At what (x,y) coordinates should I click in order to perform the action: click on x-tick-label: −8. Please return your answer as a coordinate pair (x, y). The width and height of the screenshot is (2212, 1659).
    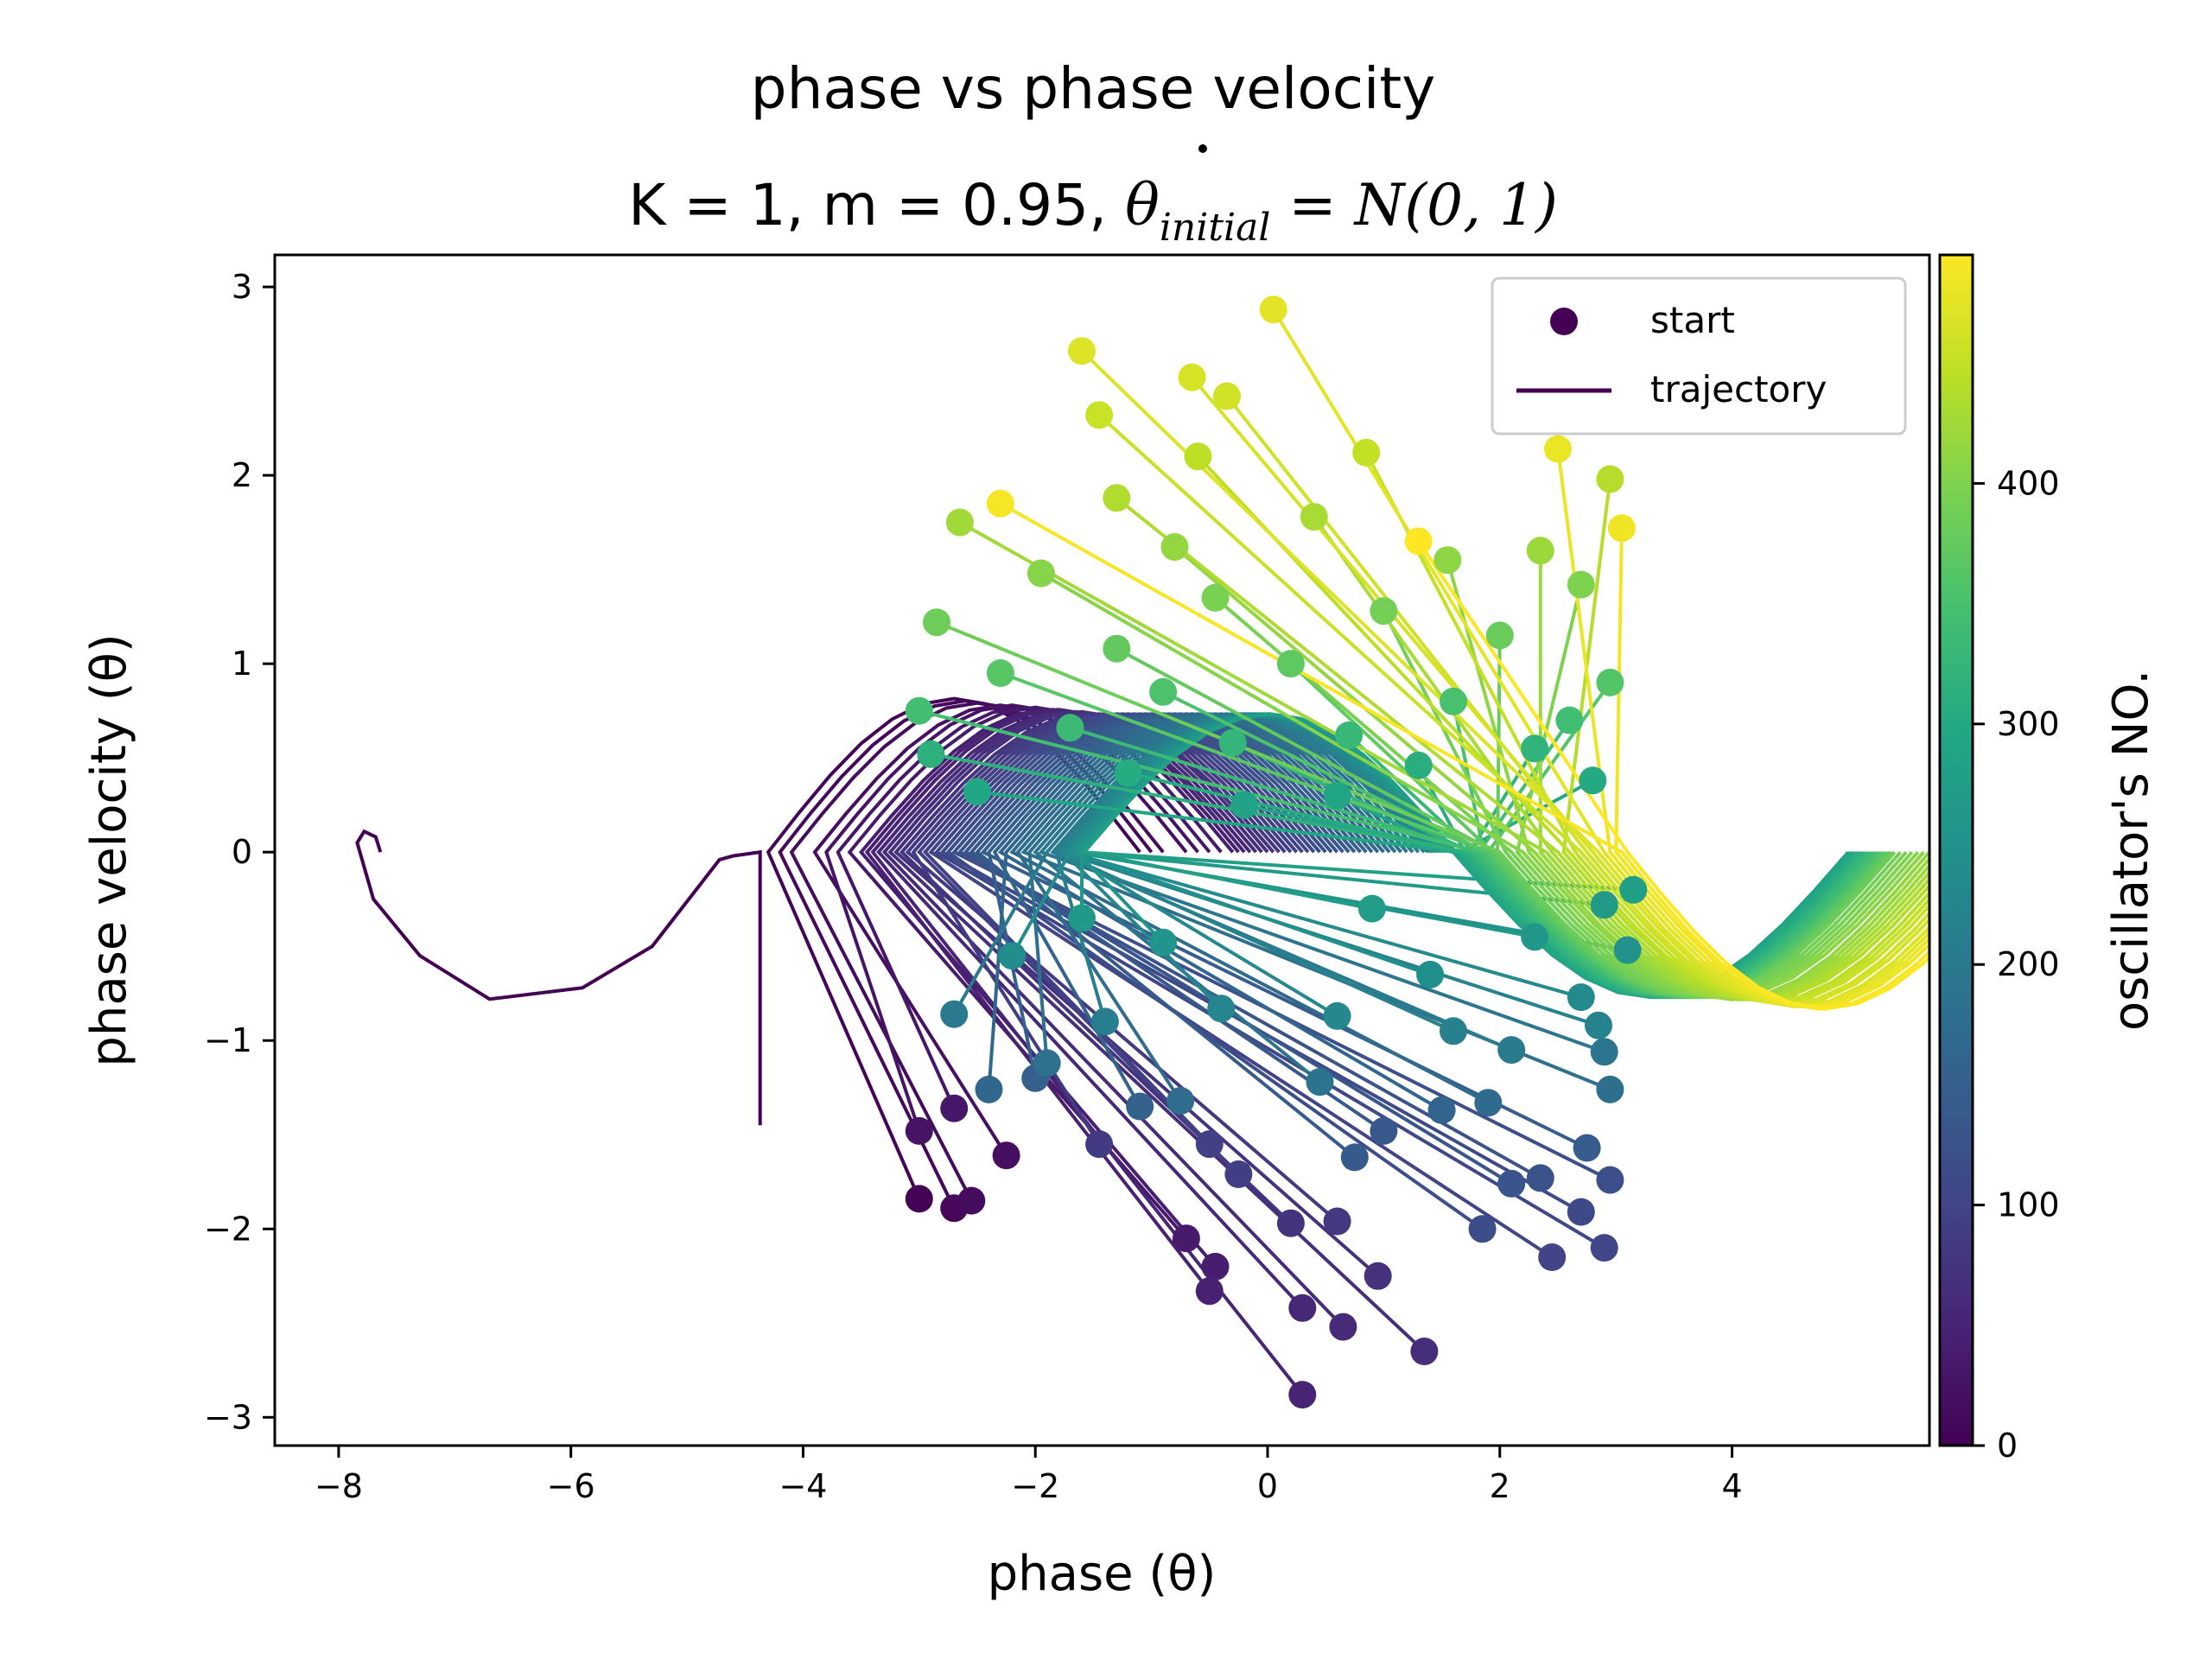
    Looking at the image, I should click on (339, 1486).